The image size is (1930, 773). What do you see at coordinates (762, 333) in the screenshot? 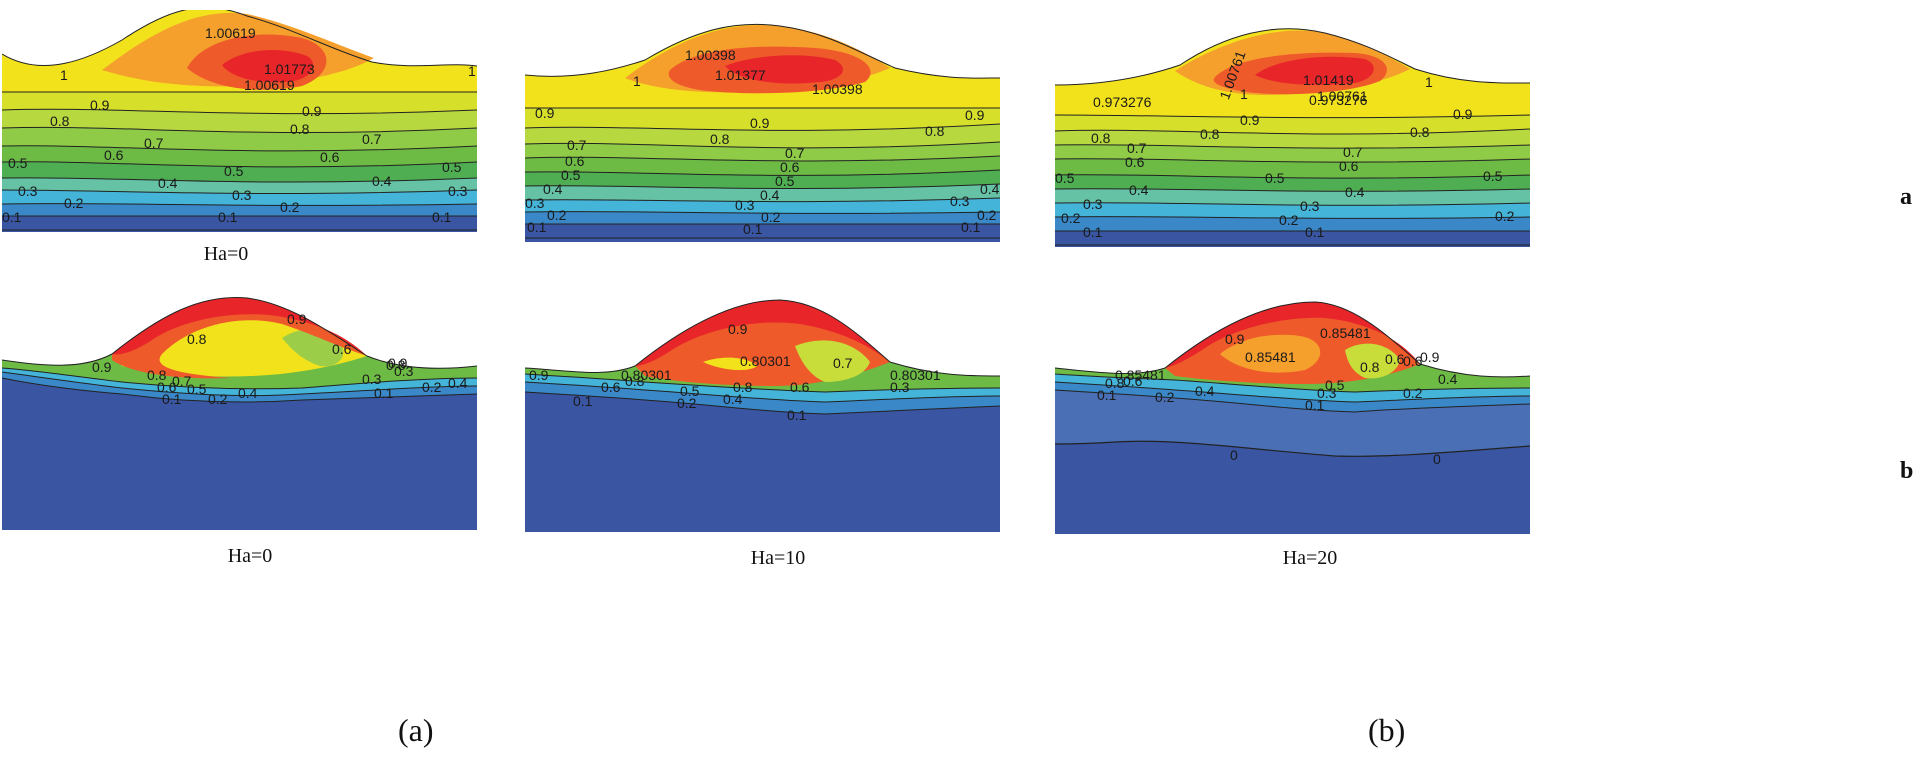
I see `region-0.9` at bounding box center [762, 333].